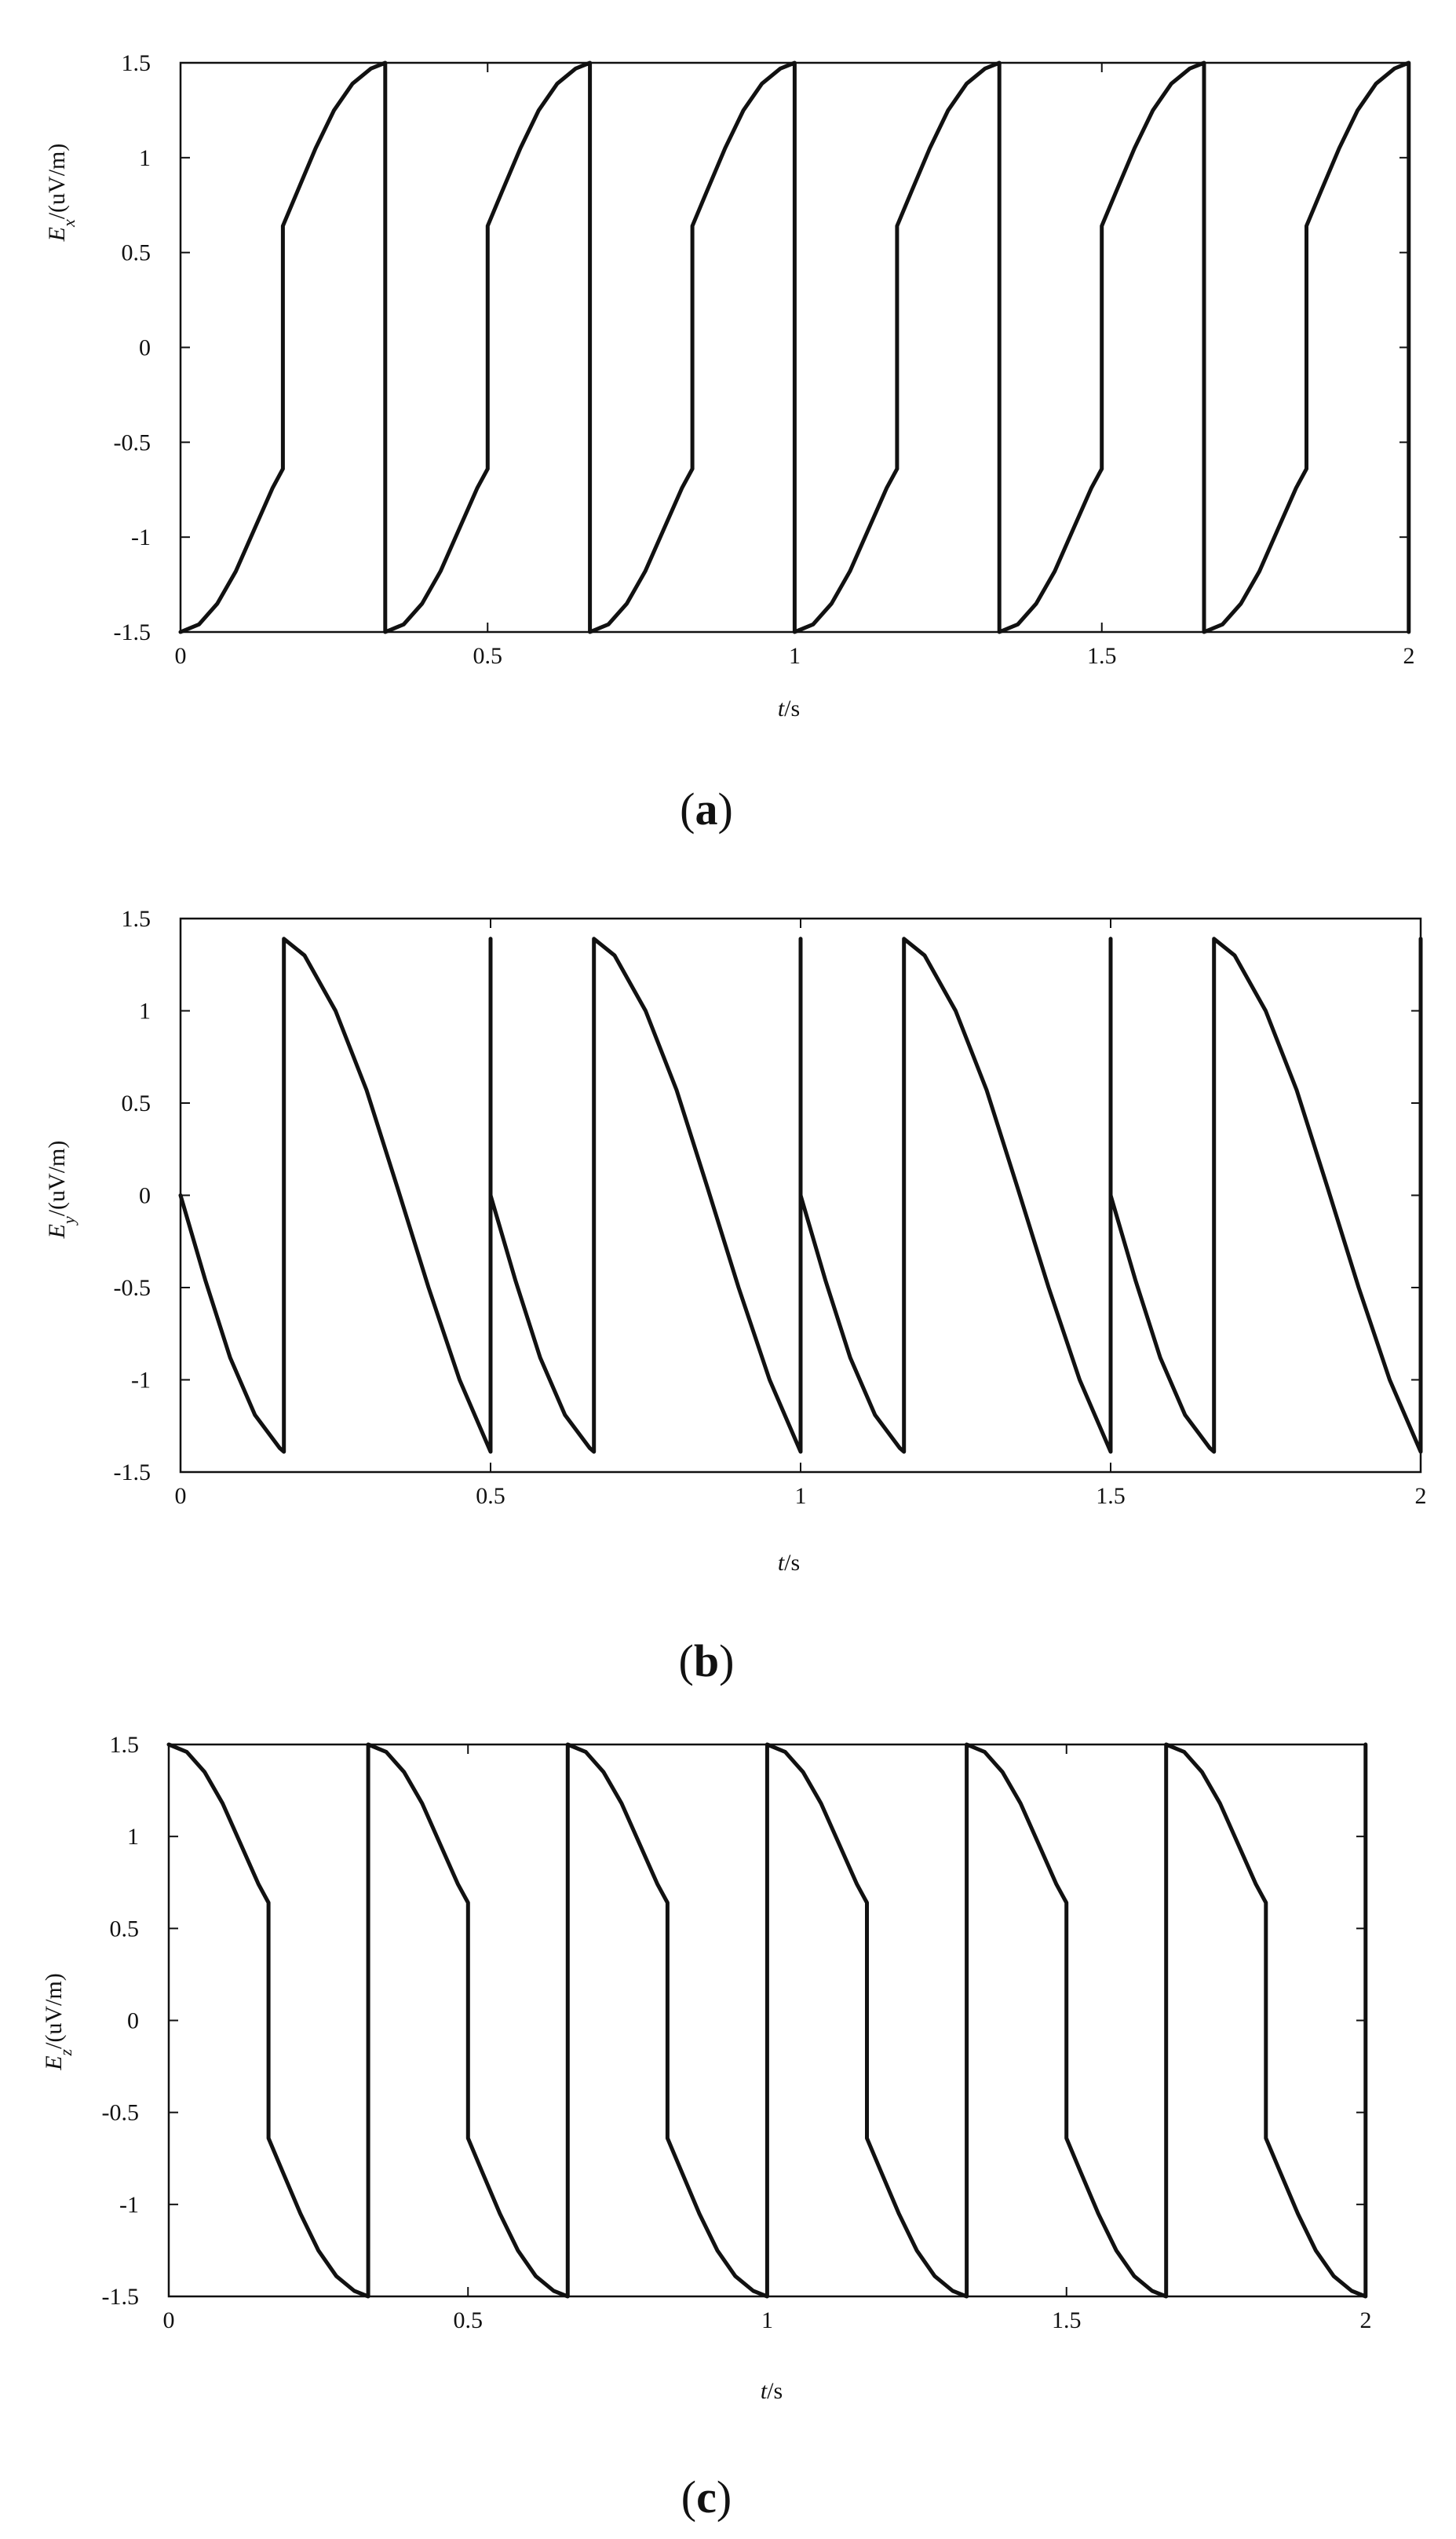  What do you see at coordinates (145, 1012) in the screenshot?
I see `panel-b-ytick-label: 1` at bounding box center [145, 1012].